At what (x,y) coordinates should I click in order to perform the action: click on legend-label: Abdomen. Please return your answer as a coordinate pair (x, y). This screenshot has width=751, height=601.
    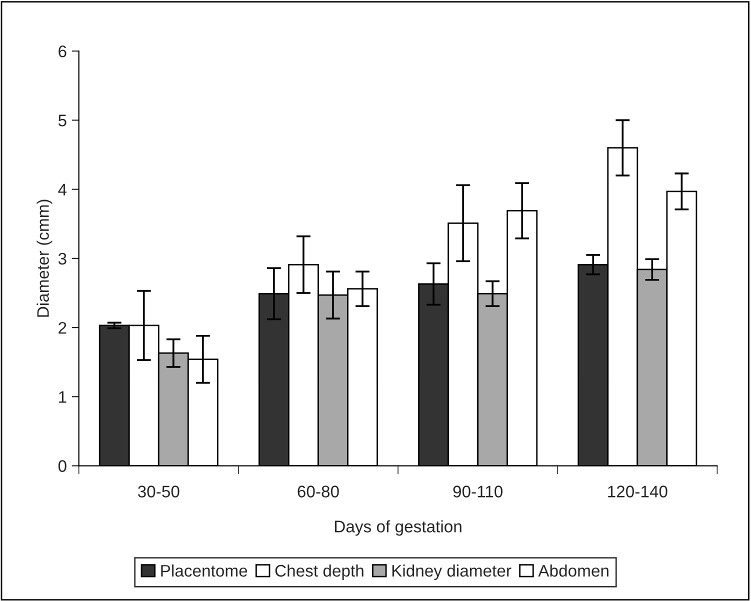
    Looking at the image, I should click on (573, 570).